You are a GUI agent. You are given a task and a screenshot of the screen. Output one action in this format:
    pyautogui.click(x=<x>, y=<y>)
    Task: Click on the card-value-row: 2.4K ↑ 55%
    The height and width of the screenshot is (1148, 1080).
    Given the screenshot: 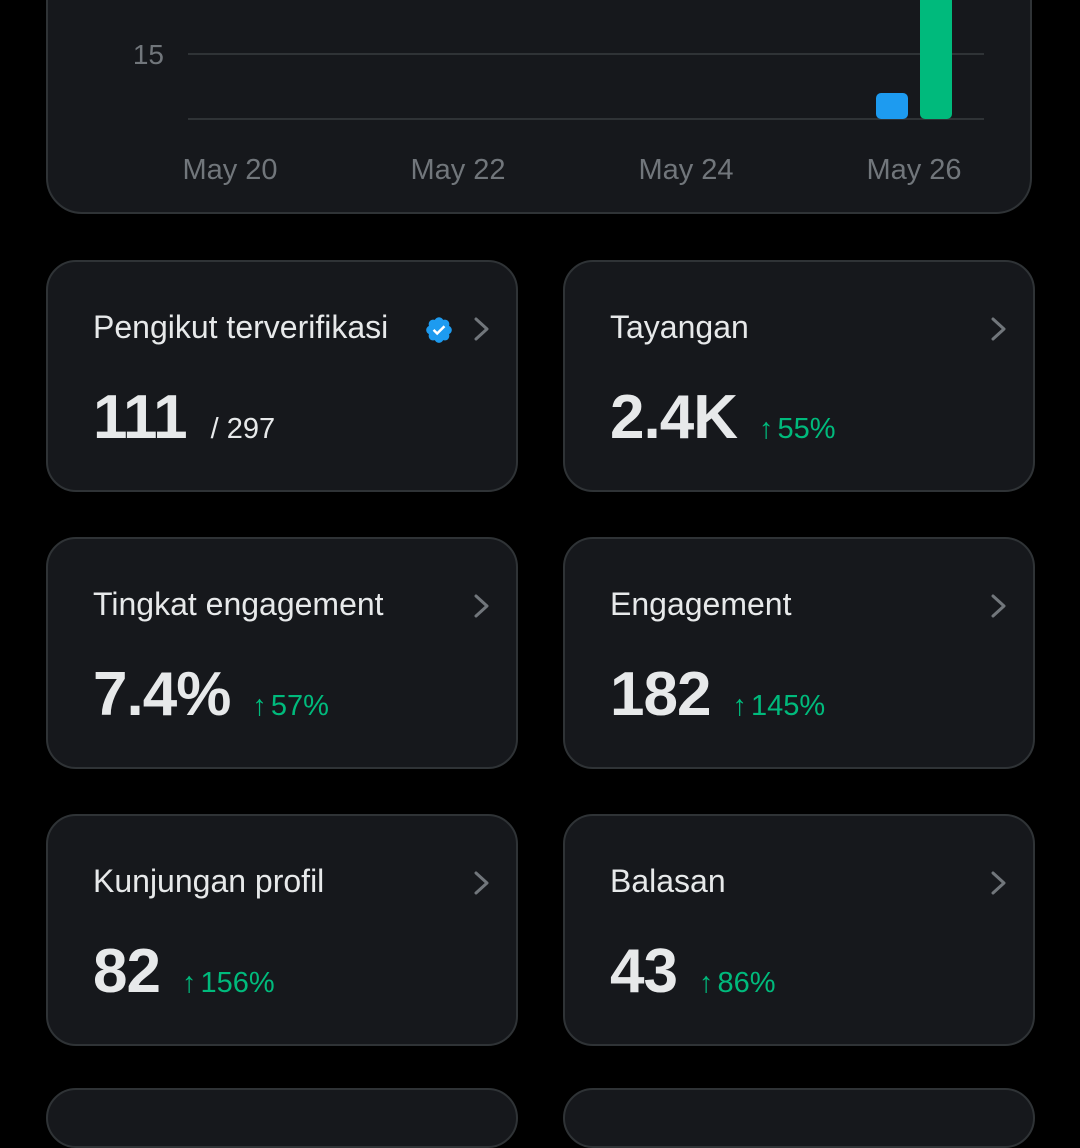 What is the action you would take?
    pyautogui.click(x=723, y=417)
    